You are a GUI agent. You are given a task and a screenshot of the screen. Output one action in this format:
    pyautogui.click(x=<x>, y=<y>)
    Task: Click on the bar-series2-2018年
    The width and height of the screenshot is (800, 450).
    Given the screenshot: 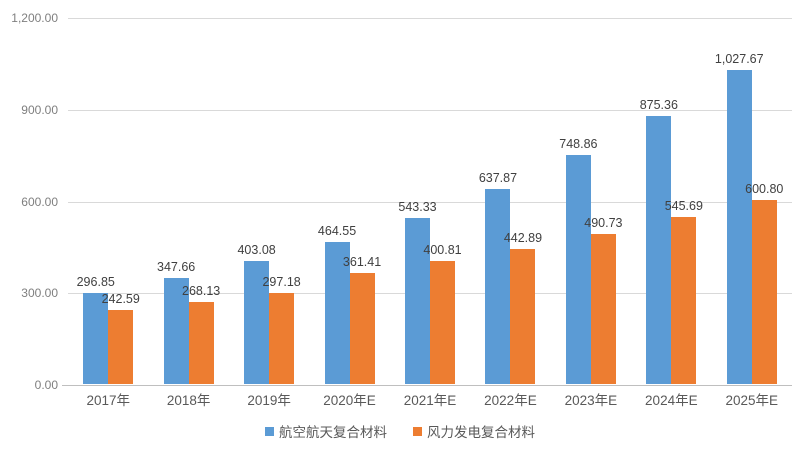 What is the action you would take?
    pyautogui.click(x=201, y=343)
    